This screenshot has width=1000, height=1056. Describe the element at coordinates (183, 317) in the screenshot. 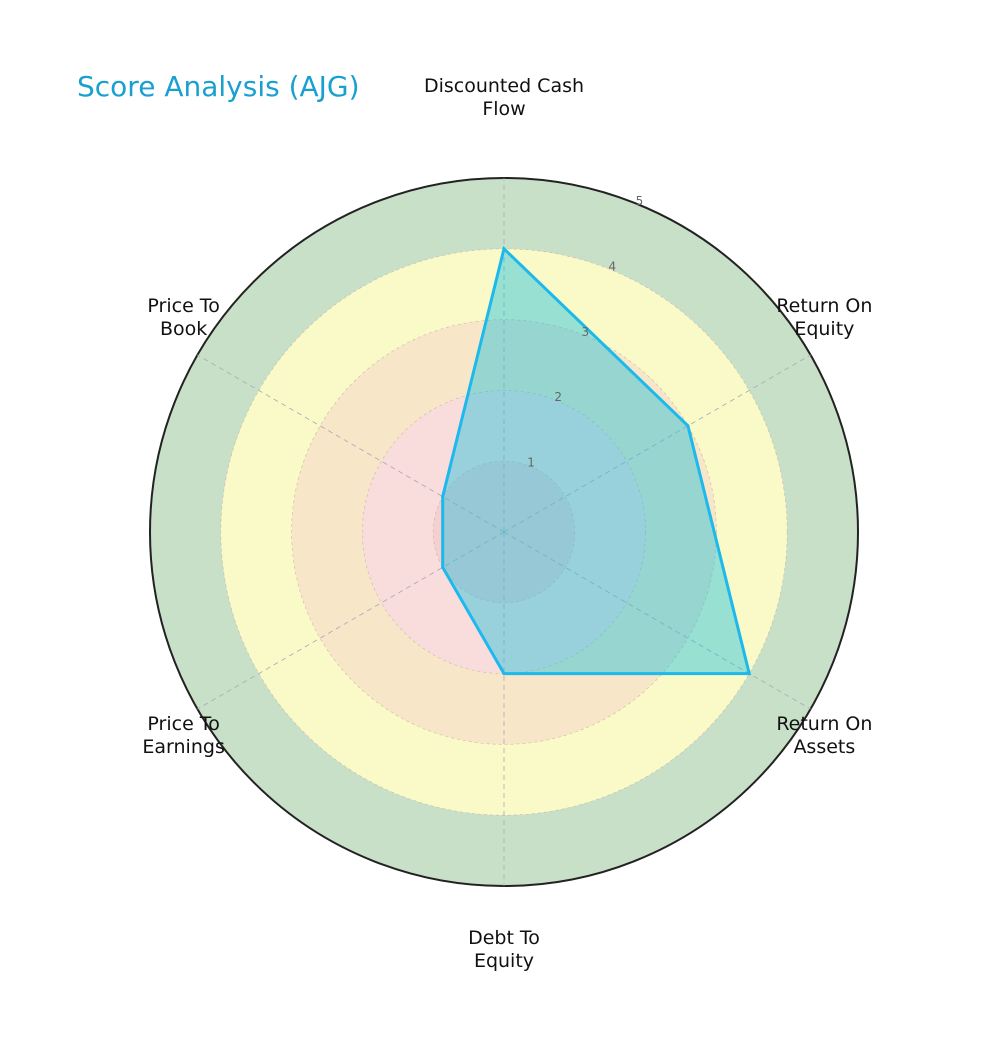

I see `category-label: Price To Book` at that location.